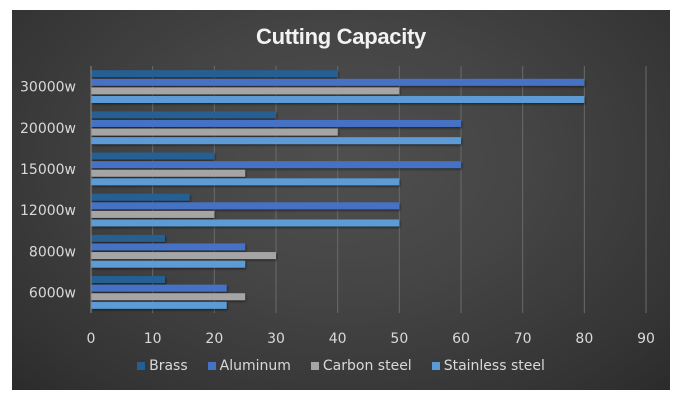  I want to click on x-tick-label: 10, so click(153, 339).